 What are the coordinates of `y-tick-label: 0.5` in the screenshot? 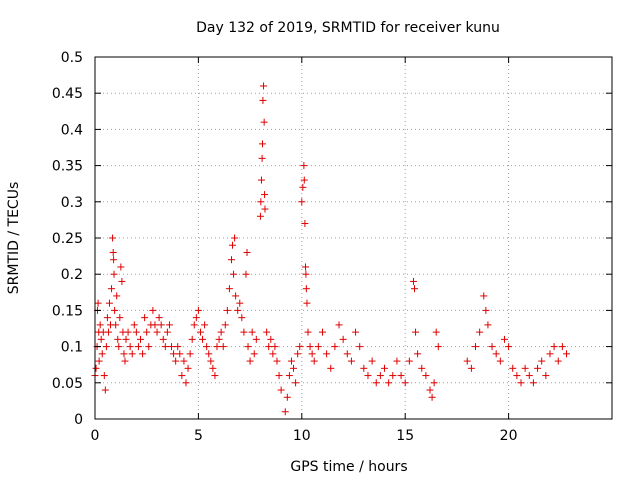 It's located at (72, 58).